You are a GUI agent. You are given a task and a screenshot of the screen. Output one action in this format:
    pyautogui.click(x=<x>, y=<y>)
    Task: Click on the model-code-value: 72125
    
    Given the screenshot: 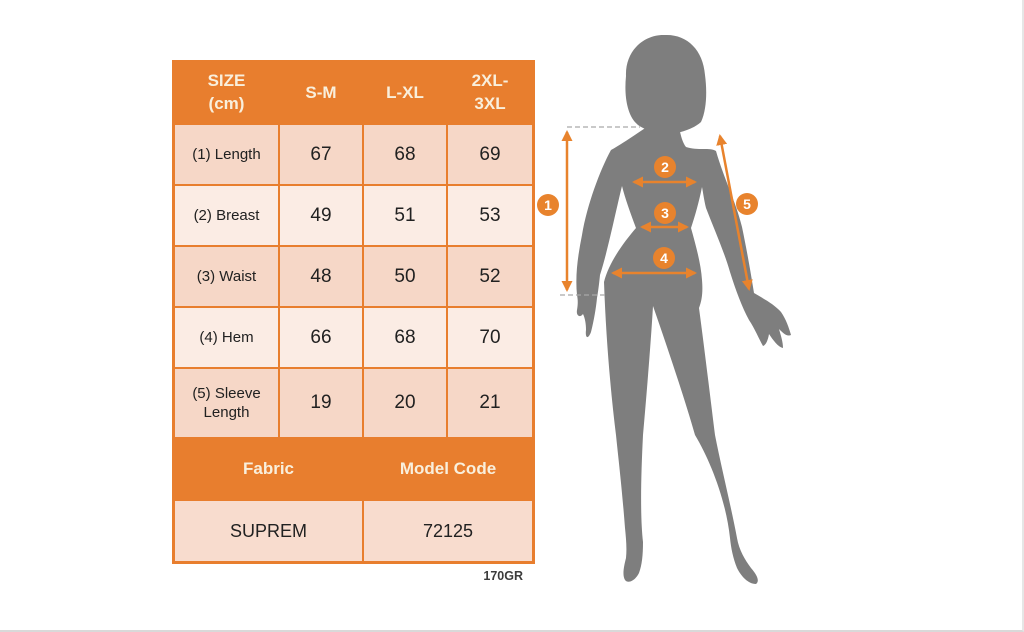 What is the action you would take?
    pyautogui.click(x=448, y=531)
    